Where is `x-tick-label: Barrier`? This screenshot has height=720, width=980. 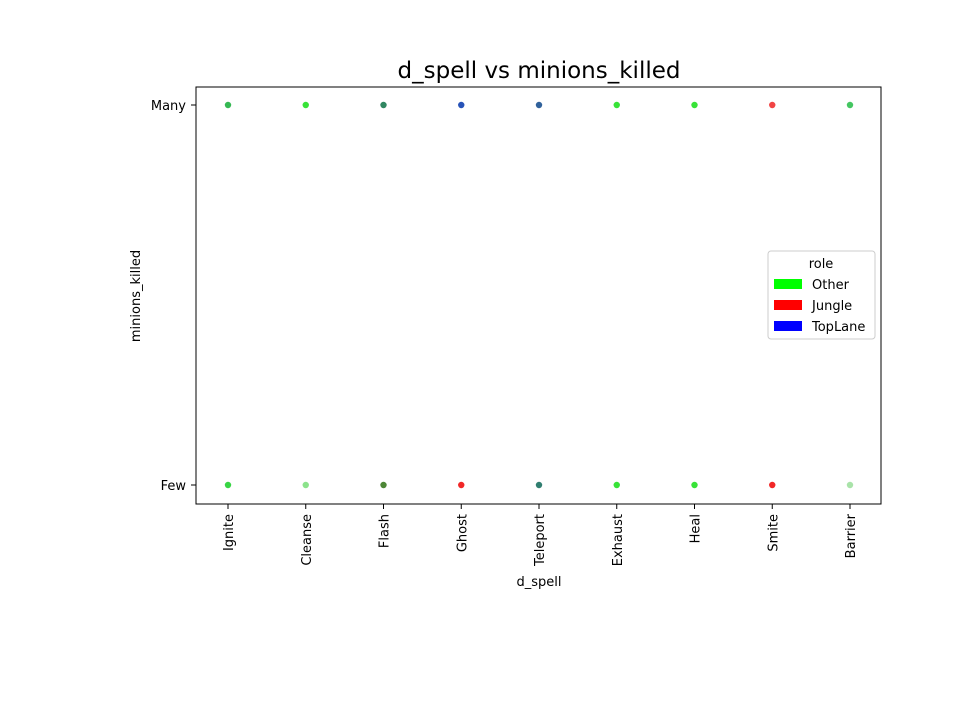 x-tick-label: Barrier is located at coordinates (851, 535).